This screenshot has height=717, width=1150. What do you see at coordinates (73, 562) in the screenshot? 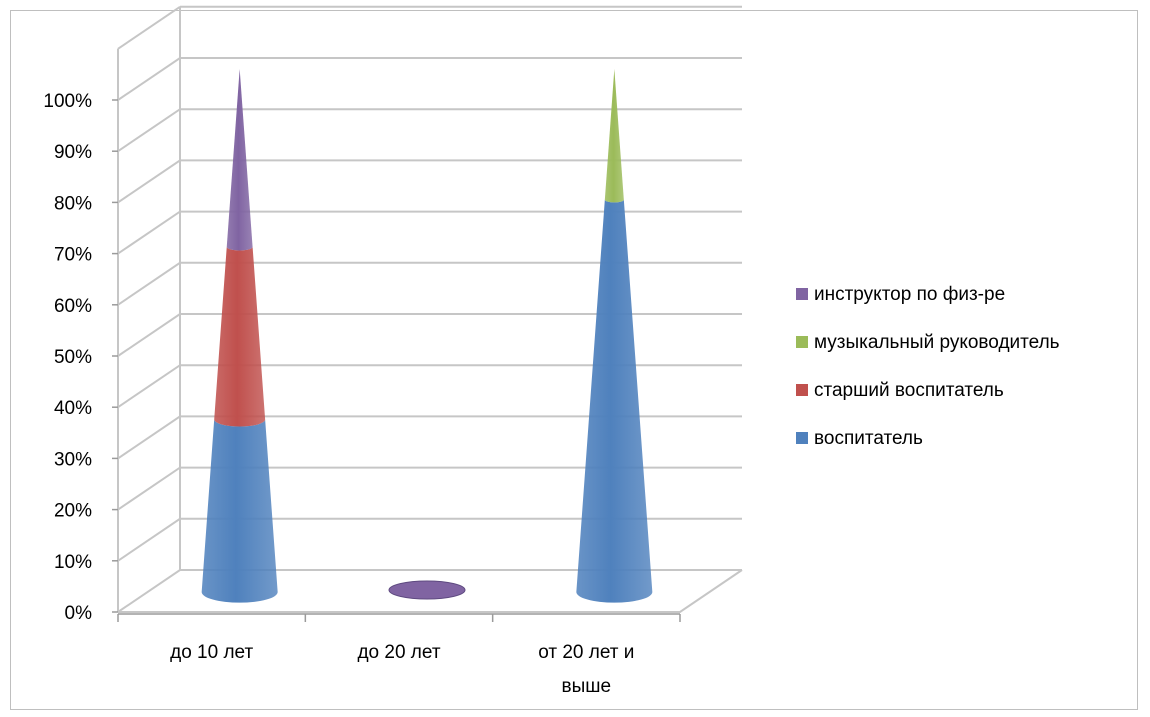
I see `y-tick-label: 10%` at bounding box center [73, 562].